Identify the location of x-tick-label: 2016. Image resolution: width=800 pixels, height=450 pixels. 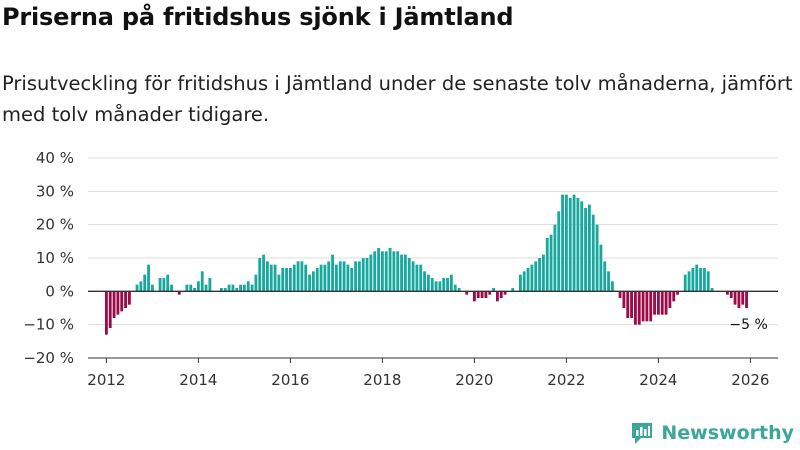
(290, 380).